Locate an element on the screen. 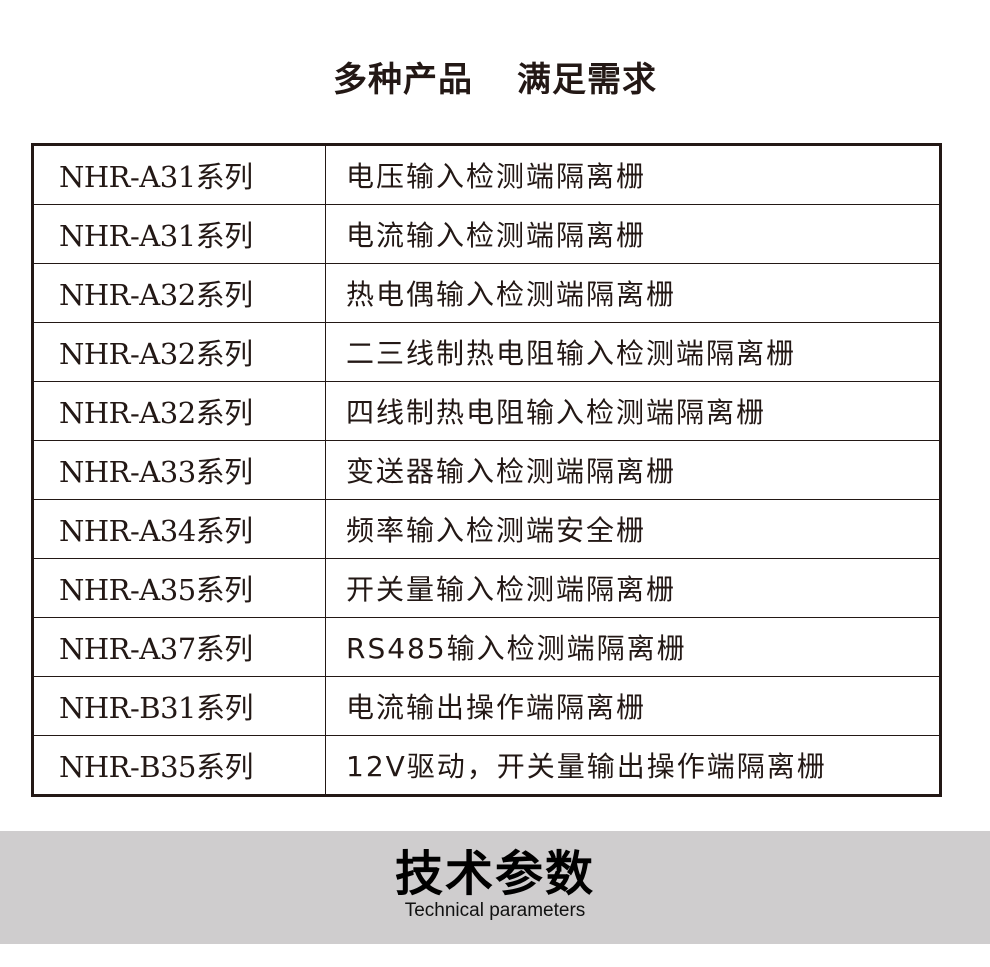 This screenshot has width=990, height=967. description-cell: 二三线制热电阻输入检测端隔离栅 is located at coordinates (633, 352).